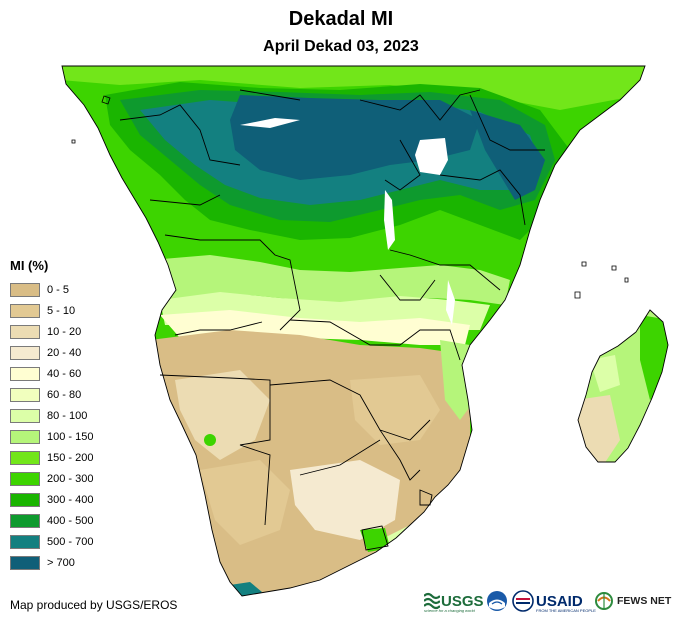  I want to click on legend-label: 400 - 500, so click(70, 520).